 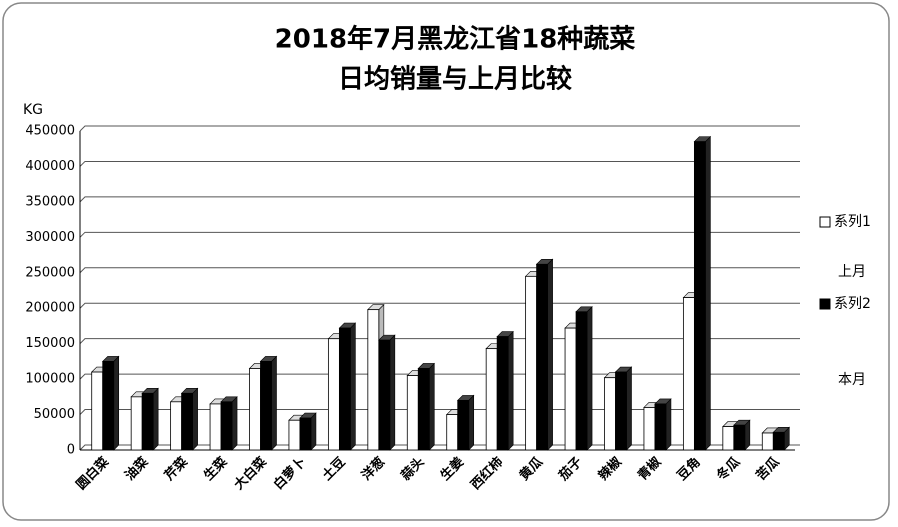 I want to click on y-tick-label: 250000, so click(x=50, y=272).